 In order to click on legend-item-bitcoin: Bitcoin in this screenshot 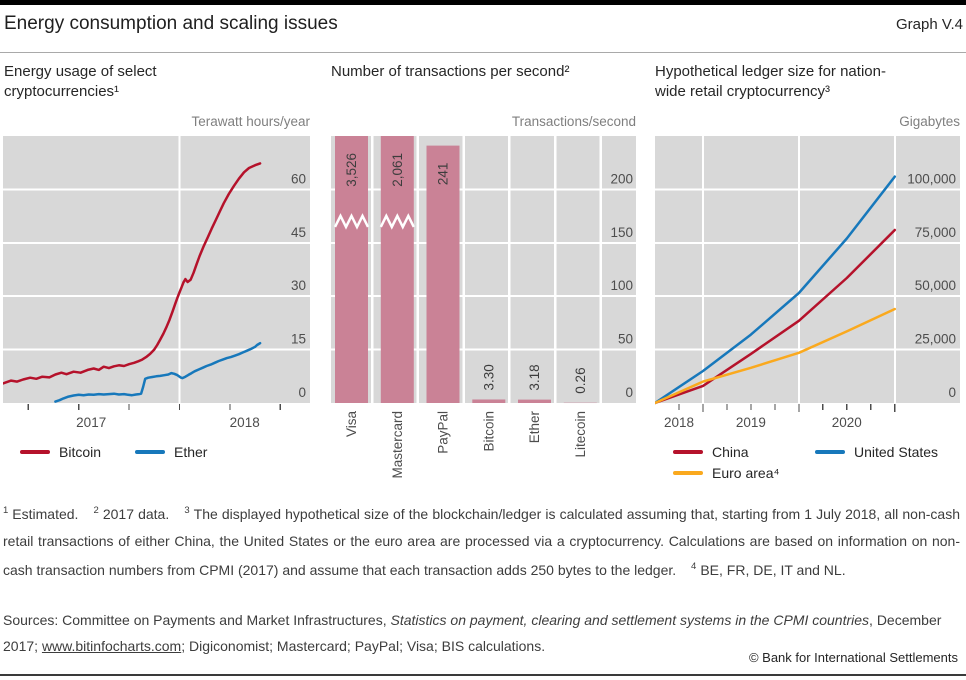, I will do `click(60, 452)`.